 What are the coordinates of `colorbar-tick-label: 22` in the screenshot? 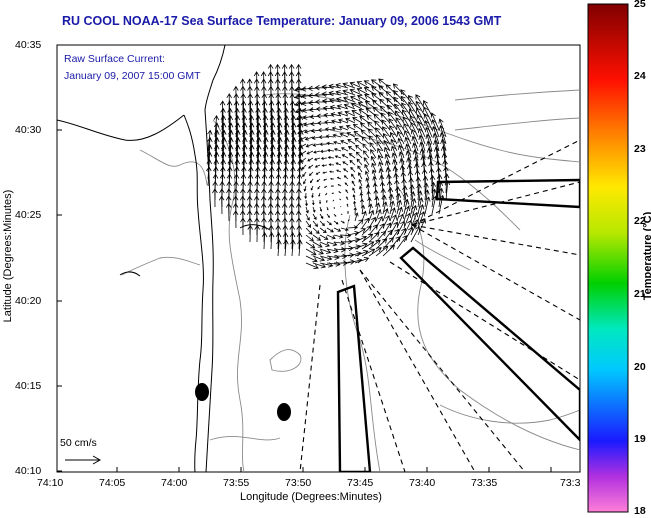 It's located at (640, 221).